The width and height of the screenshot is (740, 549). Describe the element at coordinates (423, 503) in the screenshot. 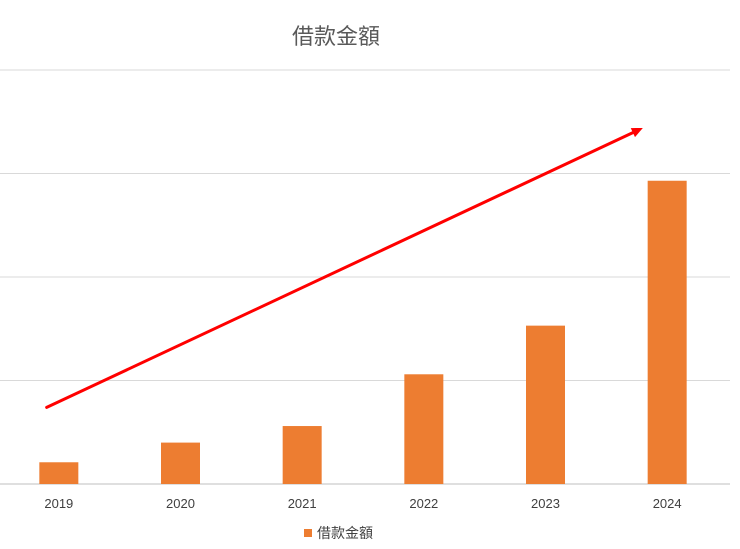

I see `x-tick-label: 2022` at that location.